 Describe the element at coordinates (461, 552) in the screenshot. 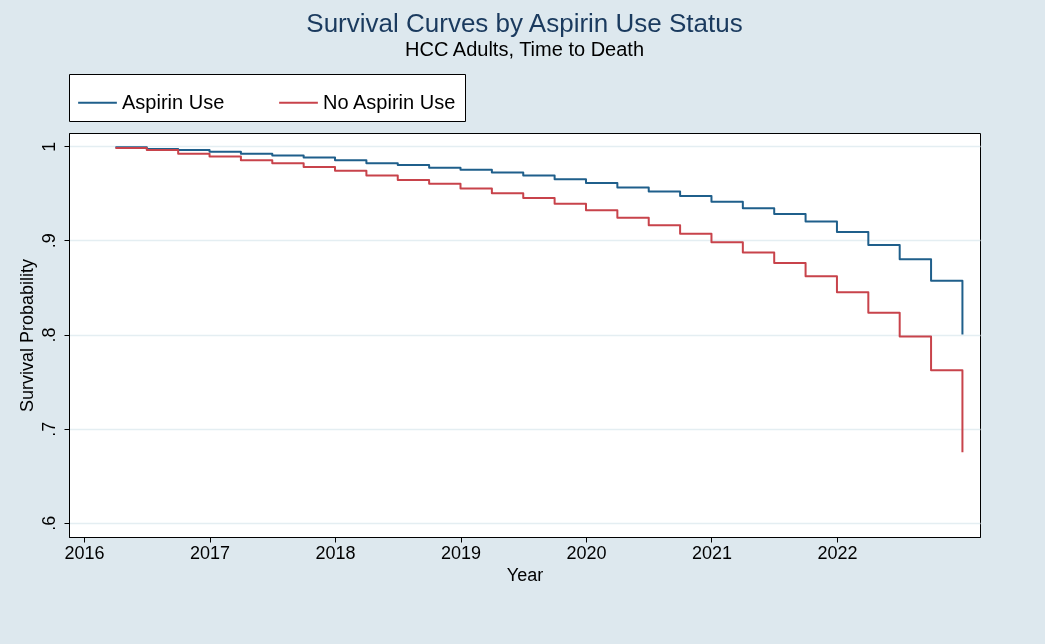

I see `x-tick-label: 2019` at that location.